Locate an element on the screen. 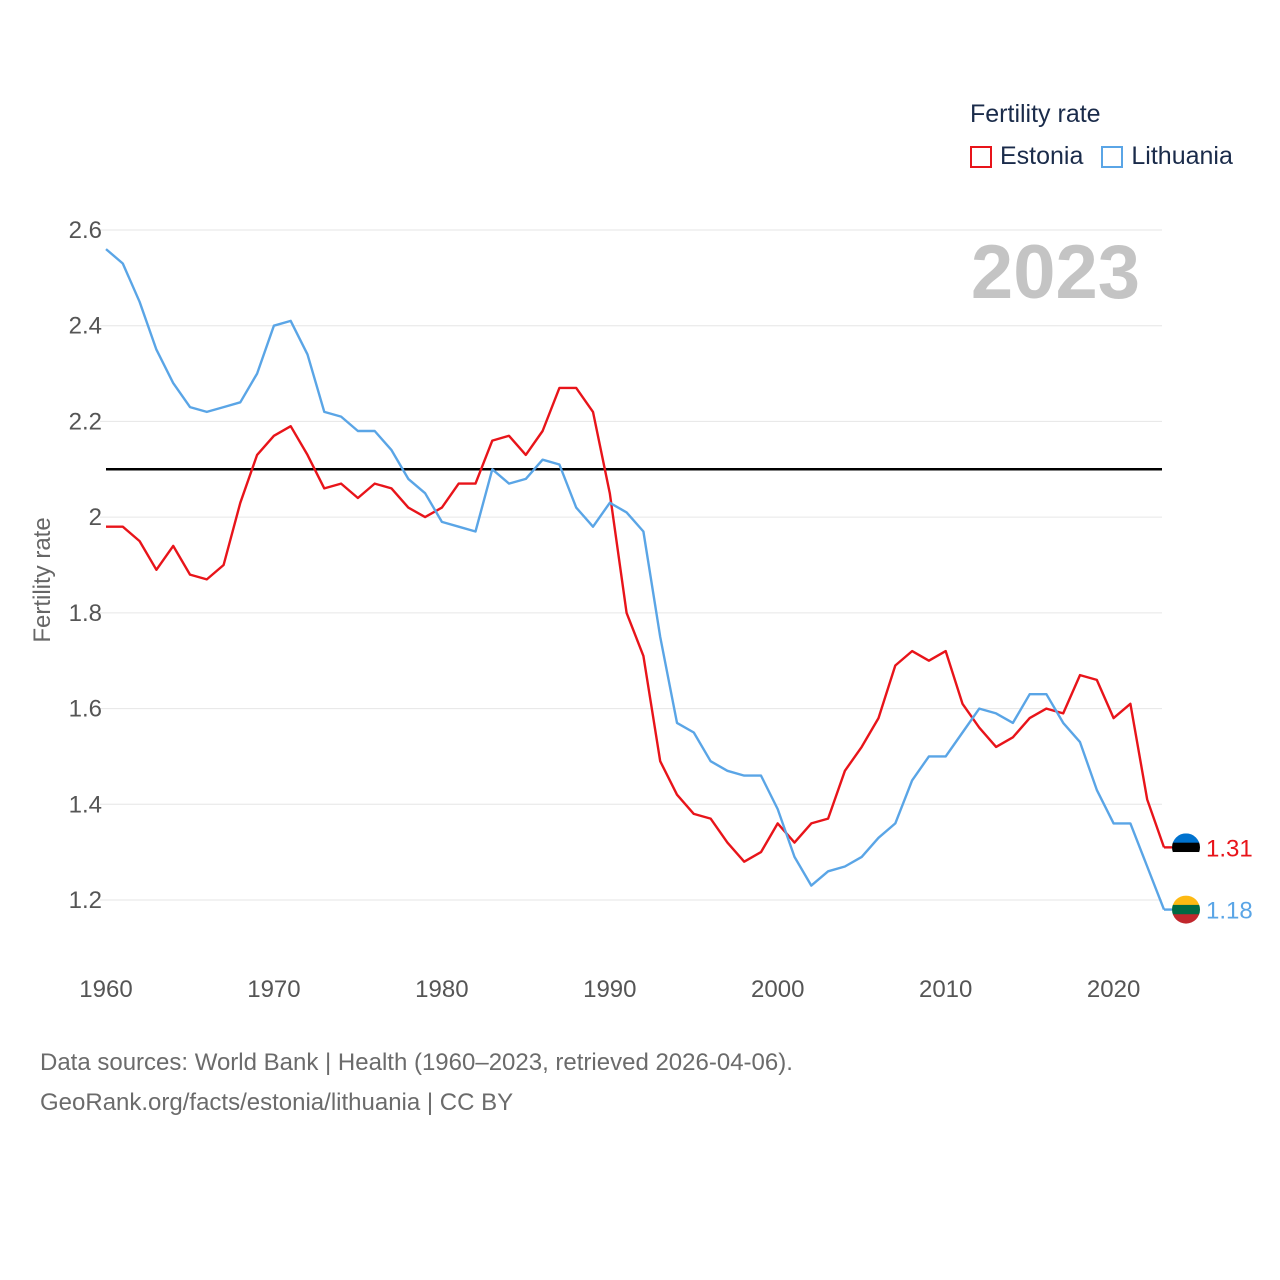 Image resolution: width=1280 pixels, height=1280 pixels. y-tick-label: 1.4 is located at coordinates (85, 804).